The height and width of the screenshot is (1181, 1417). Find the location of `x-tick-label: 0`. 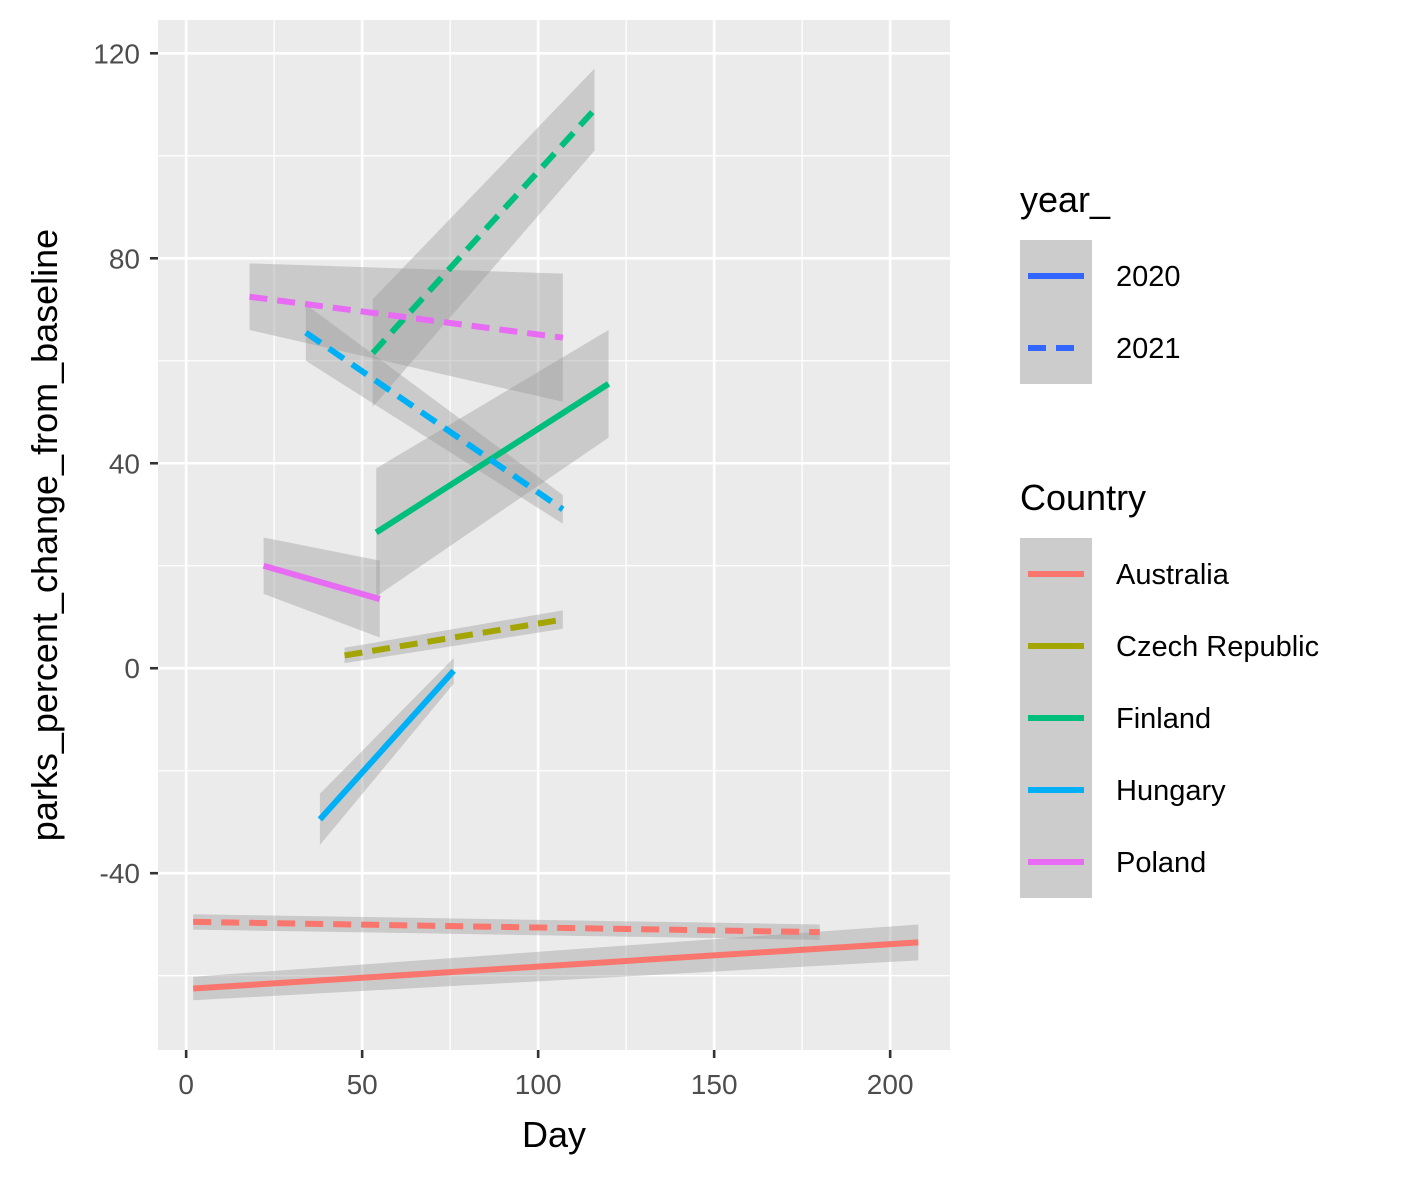

x-tick-label: 0 is located at coordinates (186, 1084).